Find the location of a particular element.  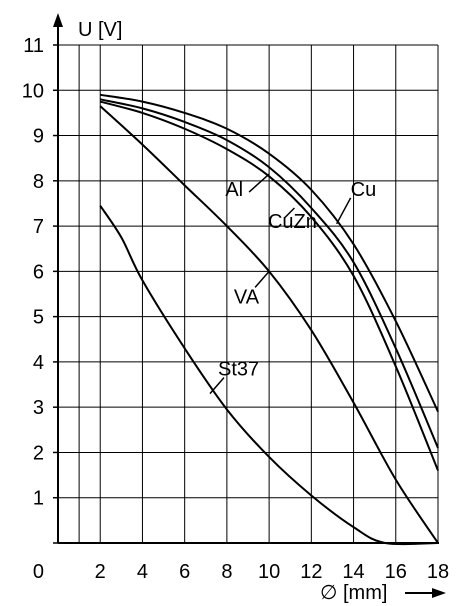

x-tick-label-12: 12 is located at coordinates (311, 572).